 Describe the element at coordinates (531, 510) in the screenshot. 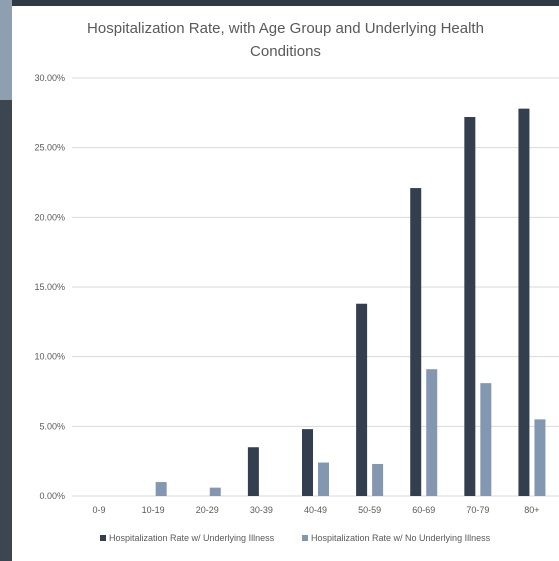

I see `x-tick-label: 80+` at that location.